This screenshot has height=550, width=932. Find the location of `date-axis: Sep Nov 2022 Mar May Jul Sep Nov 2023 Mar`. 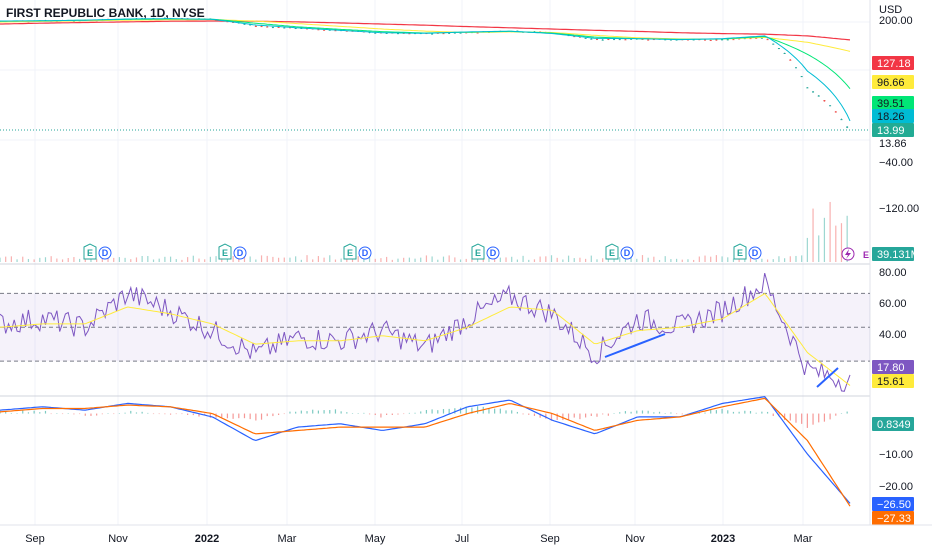

date-axis: Sep Nov 2022 Mar May Jul Sep Nov 2023 Mar is located at coordinates (466, 534).